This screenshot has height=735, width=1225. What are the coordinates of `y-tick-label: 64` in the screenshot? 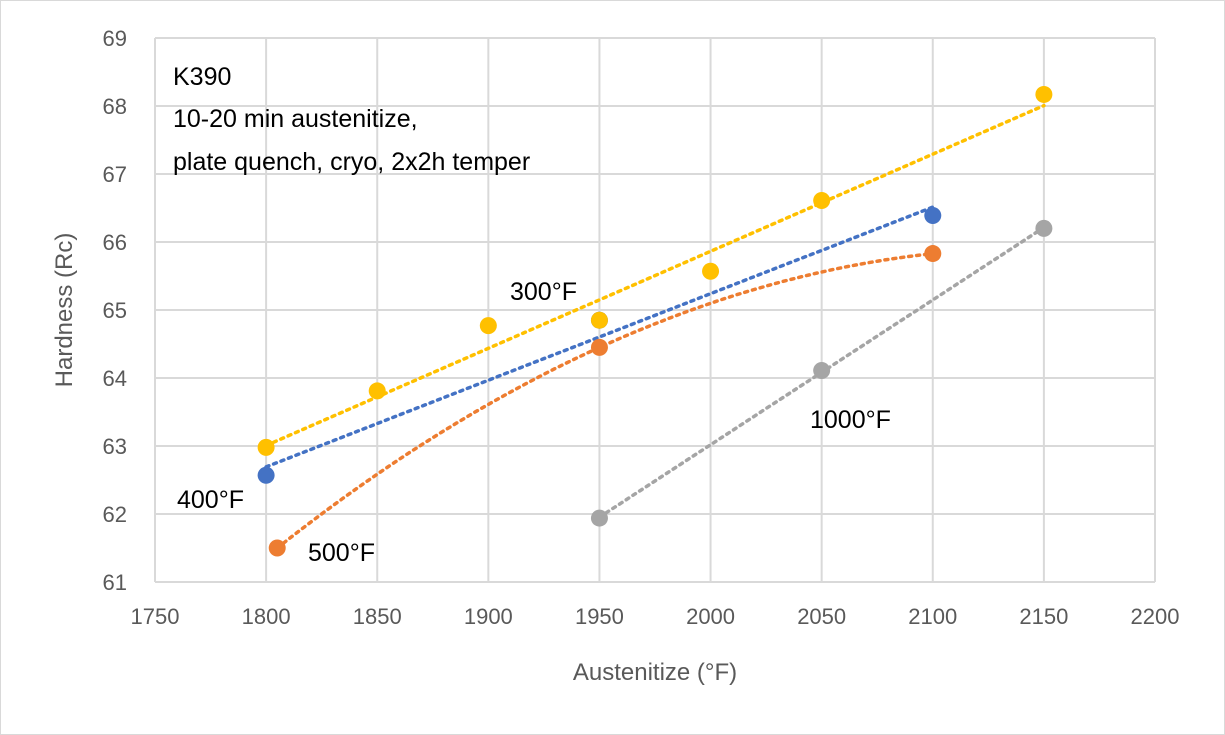 It's located at (115, 378).